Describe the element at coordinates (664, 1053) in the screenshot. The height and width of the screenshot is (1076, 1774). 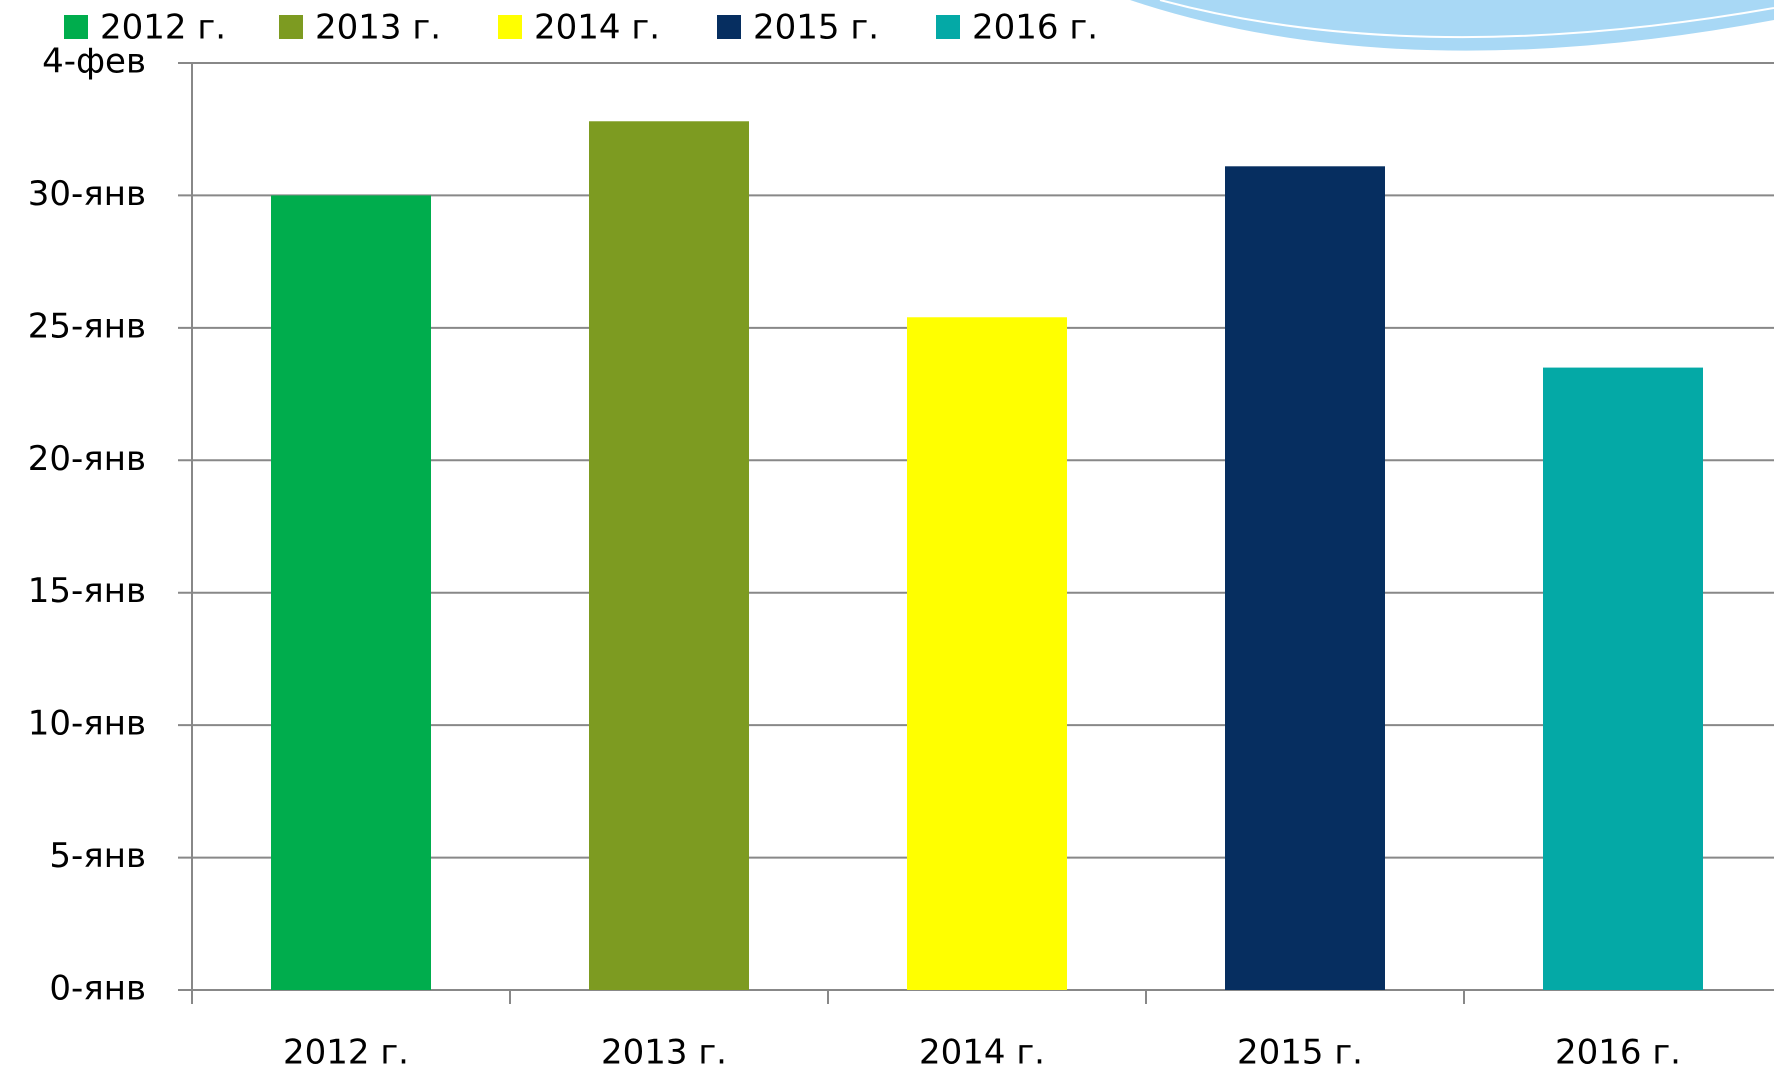
I see `x-tick-label: 2013 г.` at that location.